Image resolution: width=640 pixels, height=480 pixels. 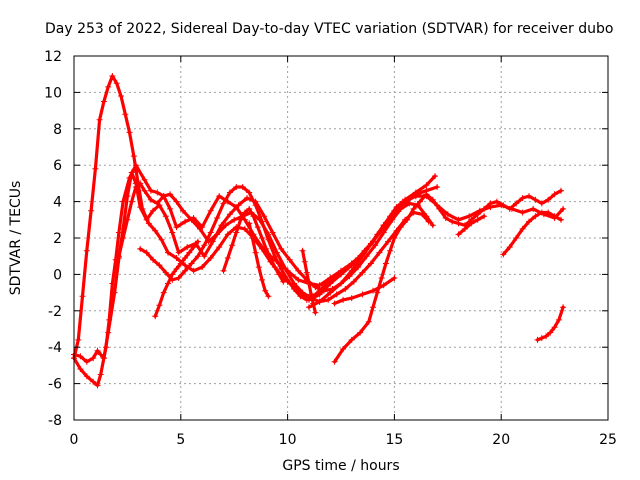 What do you see at coordinates (57, 203) in the screenshot?
I see `y-tick-label: 4` at bounding box center [57, 203].